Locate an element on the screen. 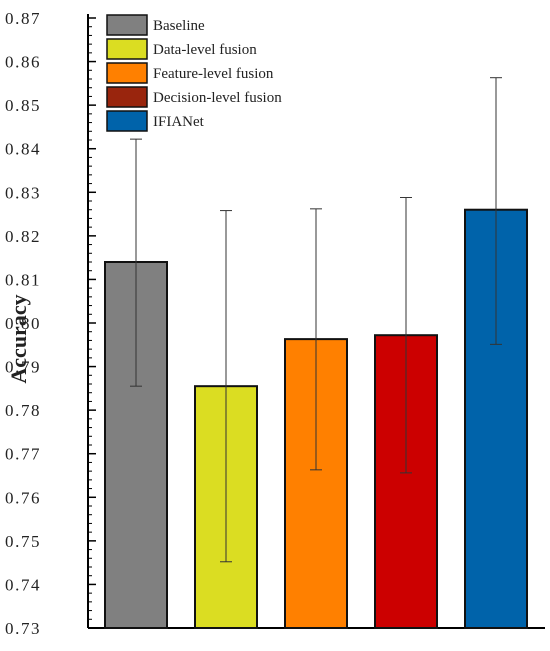 This screenshot has width=550, height=651. y-tick-label: 0.86 is located at coordinates (23, 62).